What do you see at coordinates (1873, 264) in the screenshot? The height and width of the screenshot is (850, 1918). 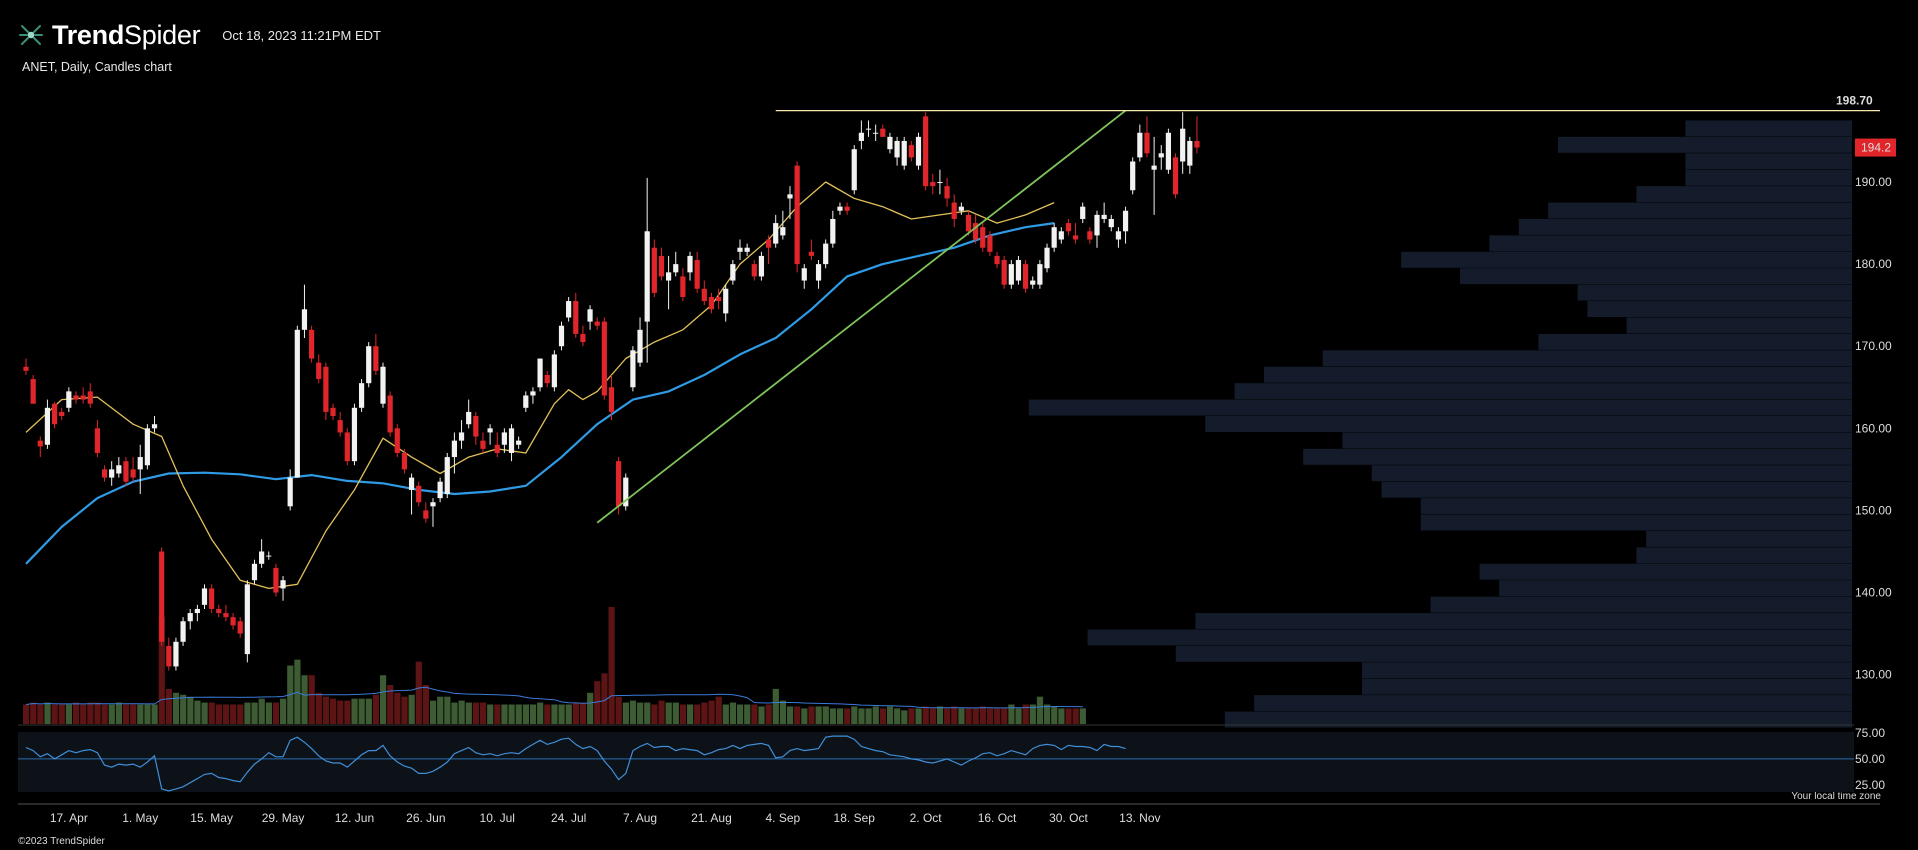 I see `price-tick-label: 180.00` at bounding box center [1873, 264].